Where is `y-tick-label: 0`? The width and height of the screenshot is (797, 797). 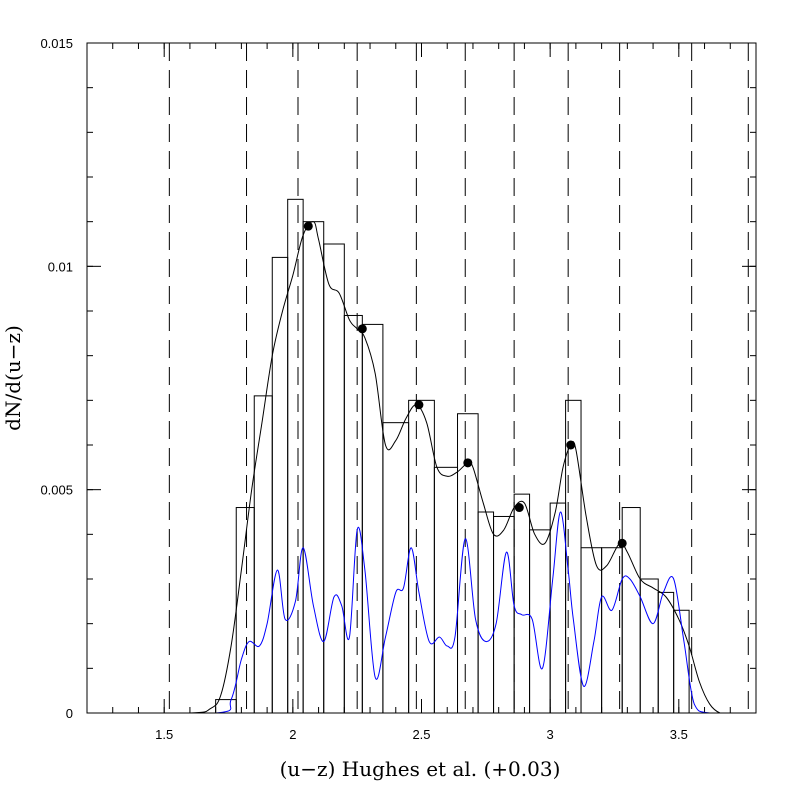
y-tick-label: 0 is located at coordinates (69, 713).